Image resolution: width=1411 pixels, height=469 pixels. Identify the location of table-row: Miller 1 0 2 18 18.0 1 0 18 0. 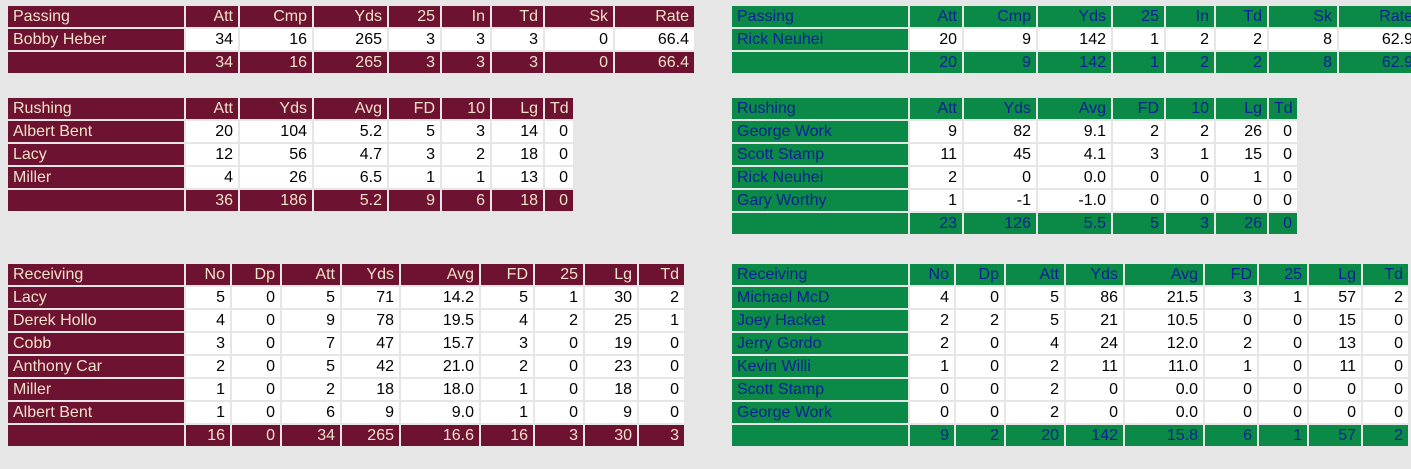
(346, 389).